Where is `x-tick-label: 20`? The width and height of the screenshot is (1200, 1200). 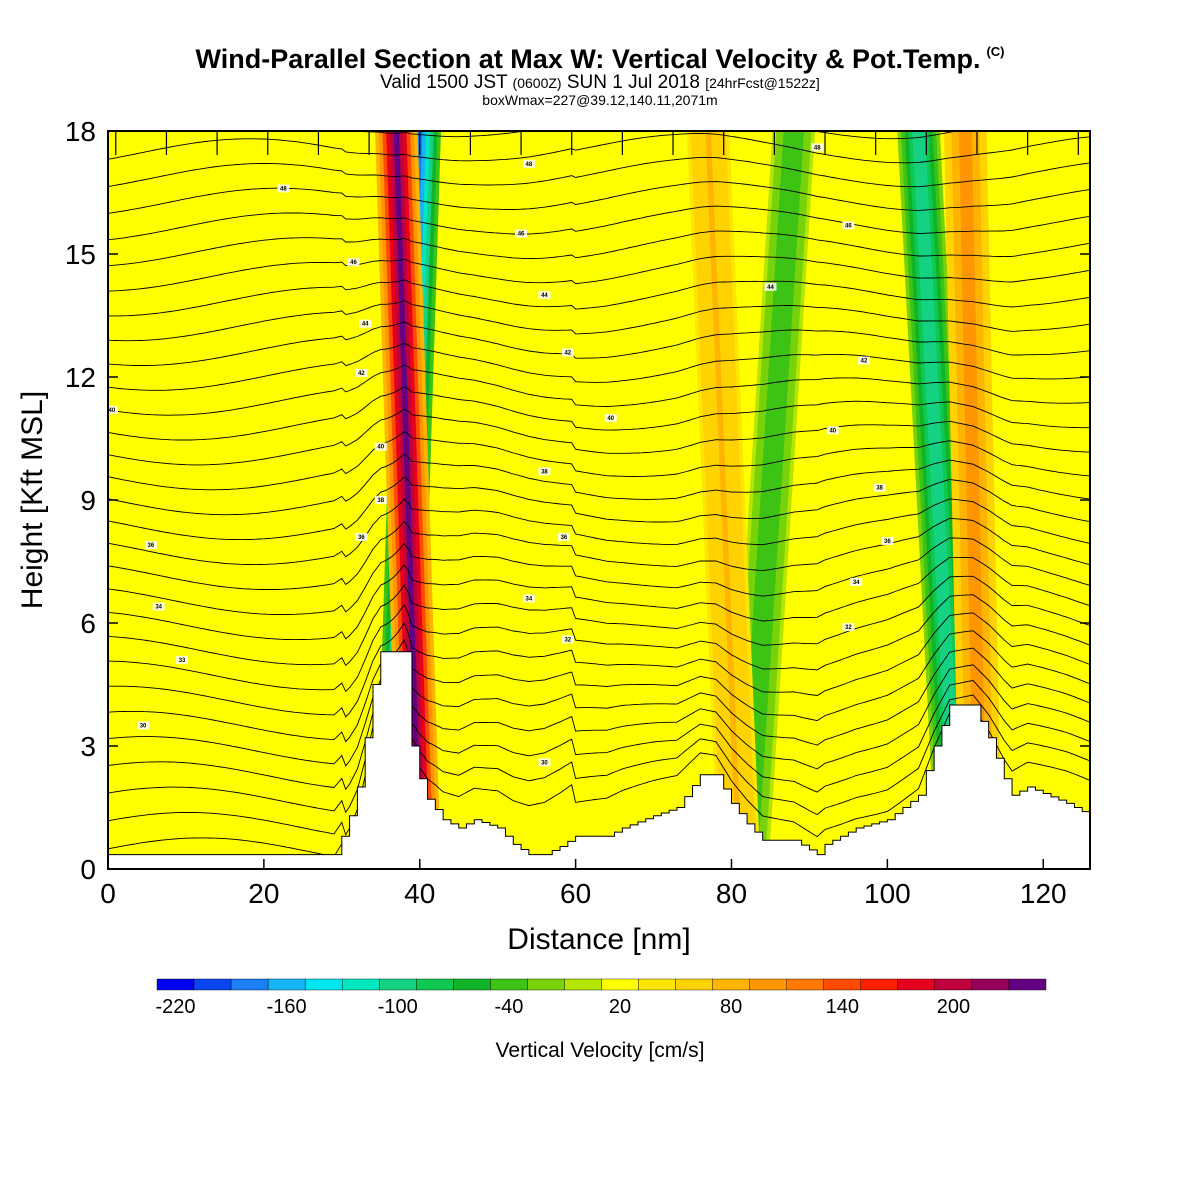
x-tick-label: 20 is located at coordinates (263, 893).